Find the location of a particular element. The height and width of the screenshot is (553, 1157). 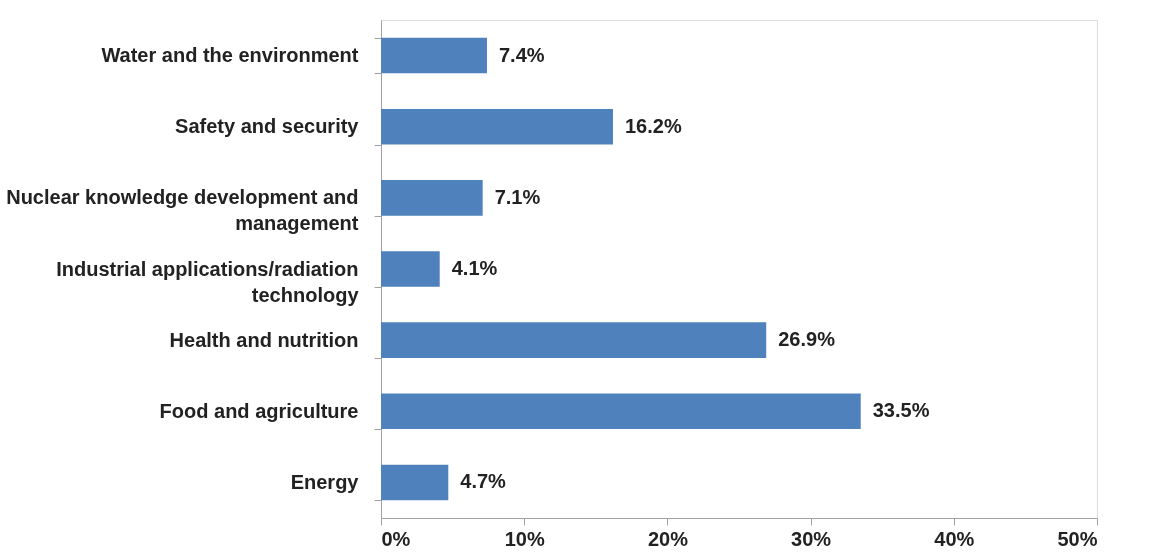

x-tick-label: 30% is located at coordinates (811, 538).